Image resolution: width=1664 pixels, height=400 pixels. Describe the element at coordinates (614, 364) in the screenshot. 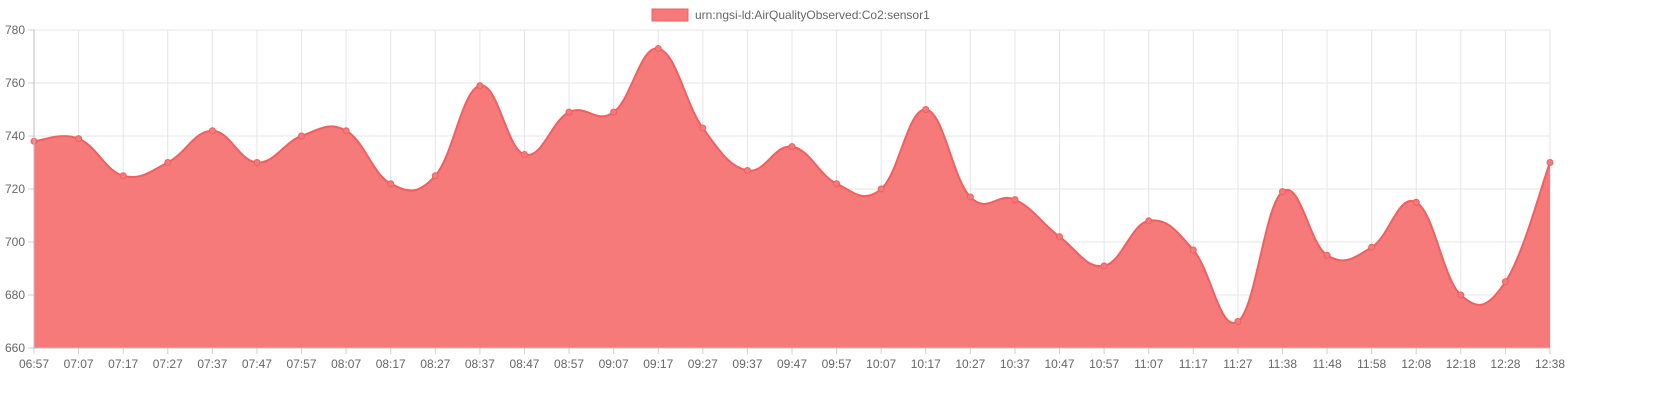

I see `x-tick-label: 09:07` at that location.